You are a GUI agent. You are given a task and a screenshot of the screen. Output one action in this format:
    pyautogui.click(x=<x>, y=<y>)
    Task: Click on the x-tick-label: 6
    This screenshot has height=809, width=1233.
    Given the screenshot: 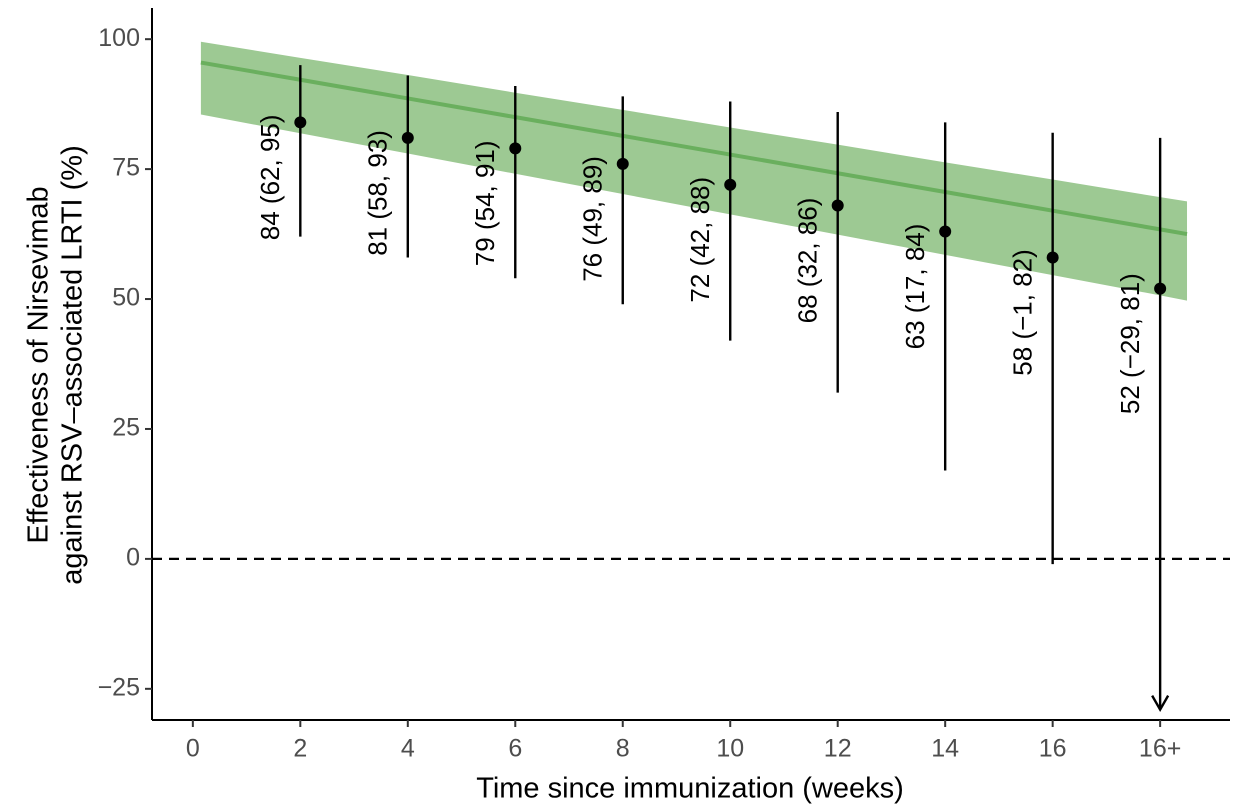 What is the action you would take?
    pyautogui.click(x=515, y=749)
    